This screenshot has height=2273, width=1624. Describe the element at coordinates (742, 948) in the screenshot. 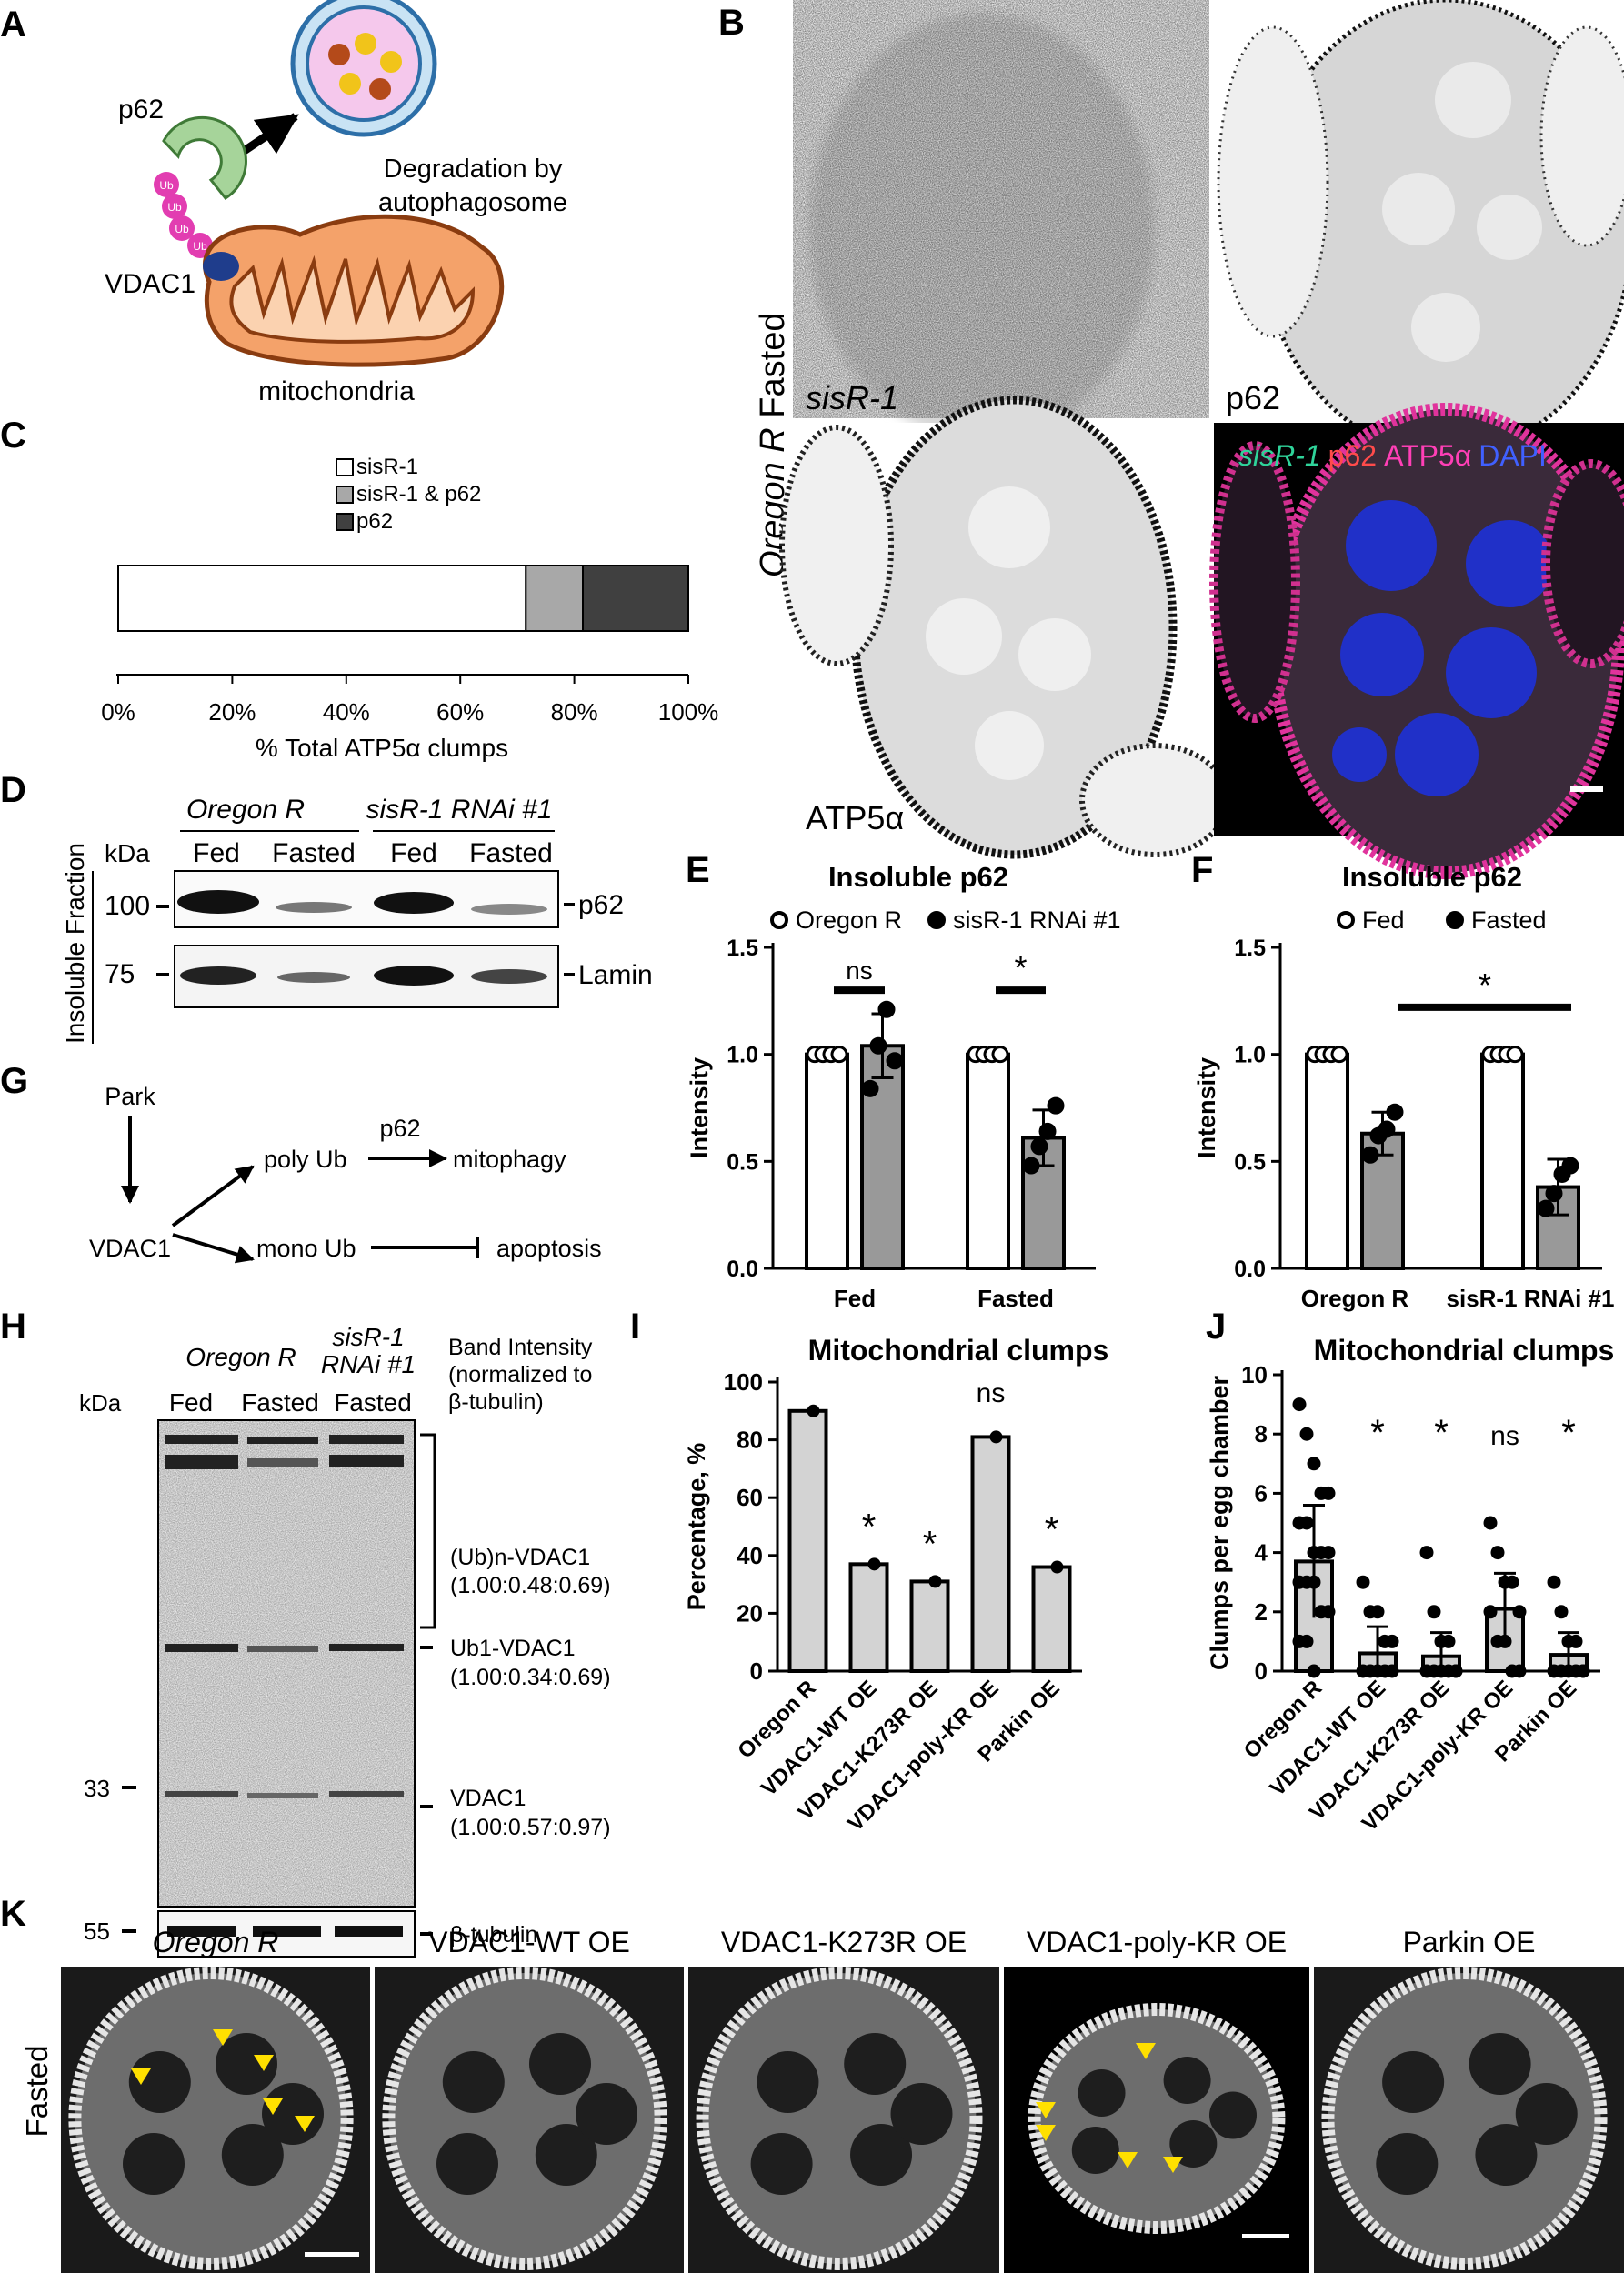

I see `y-tick-label: 1.5` at that location.